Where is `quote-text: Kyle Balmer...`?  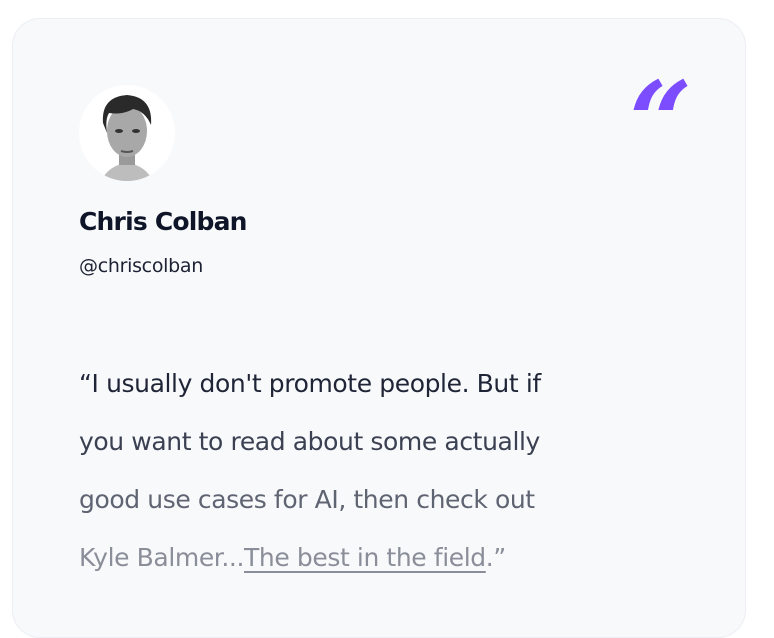
quote-text: Kyle Balmer... is located at coordinates (162, 557).